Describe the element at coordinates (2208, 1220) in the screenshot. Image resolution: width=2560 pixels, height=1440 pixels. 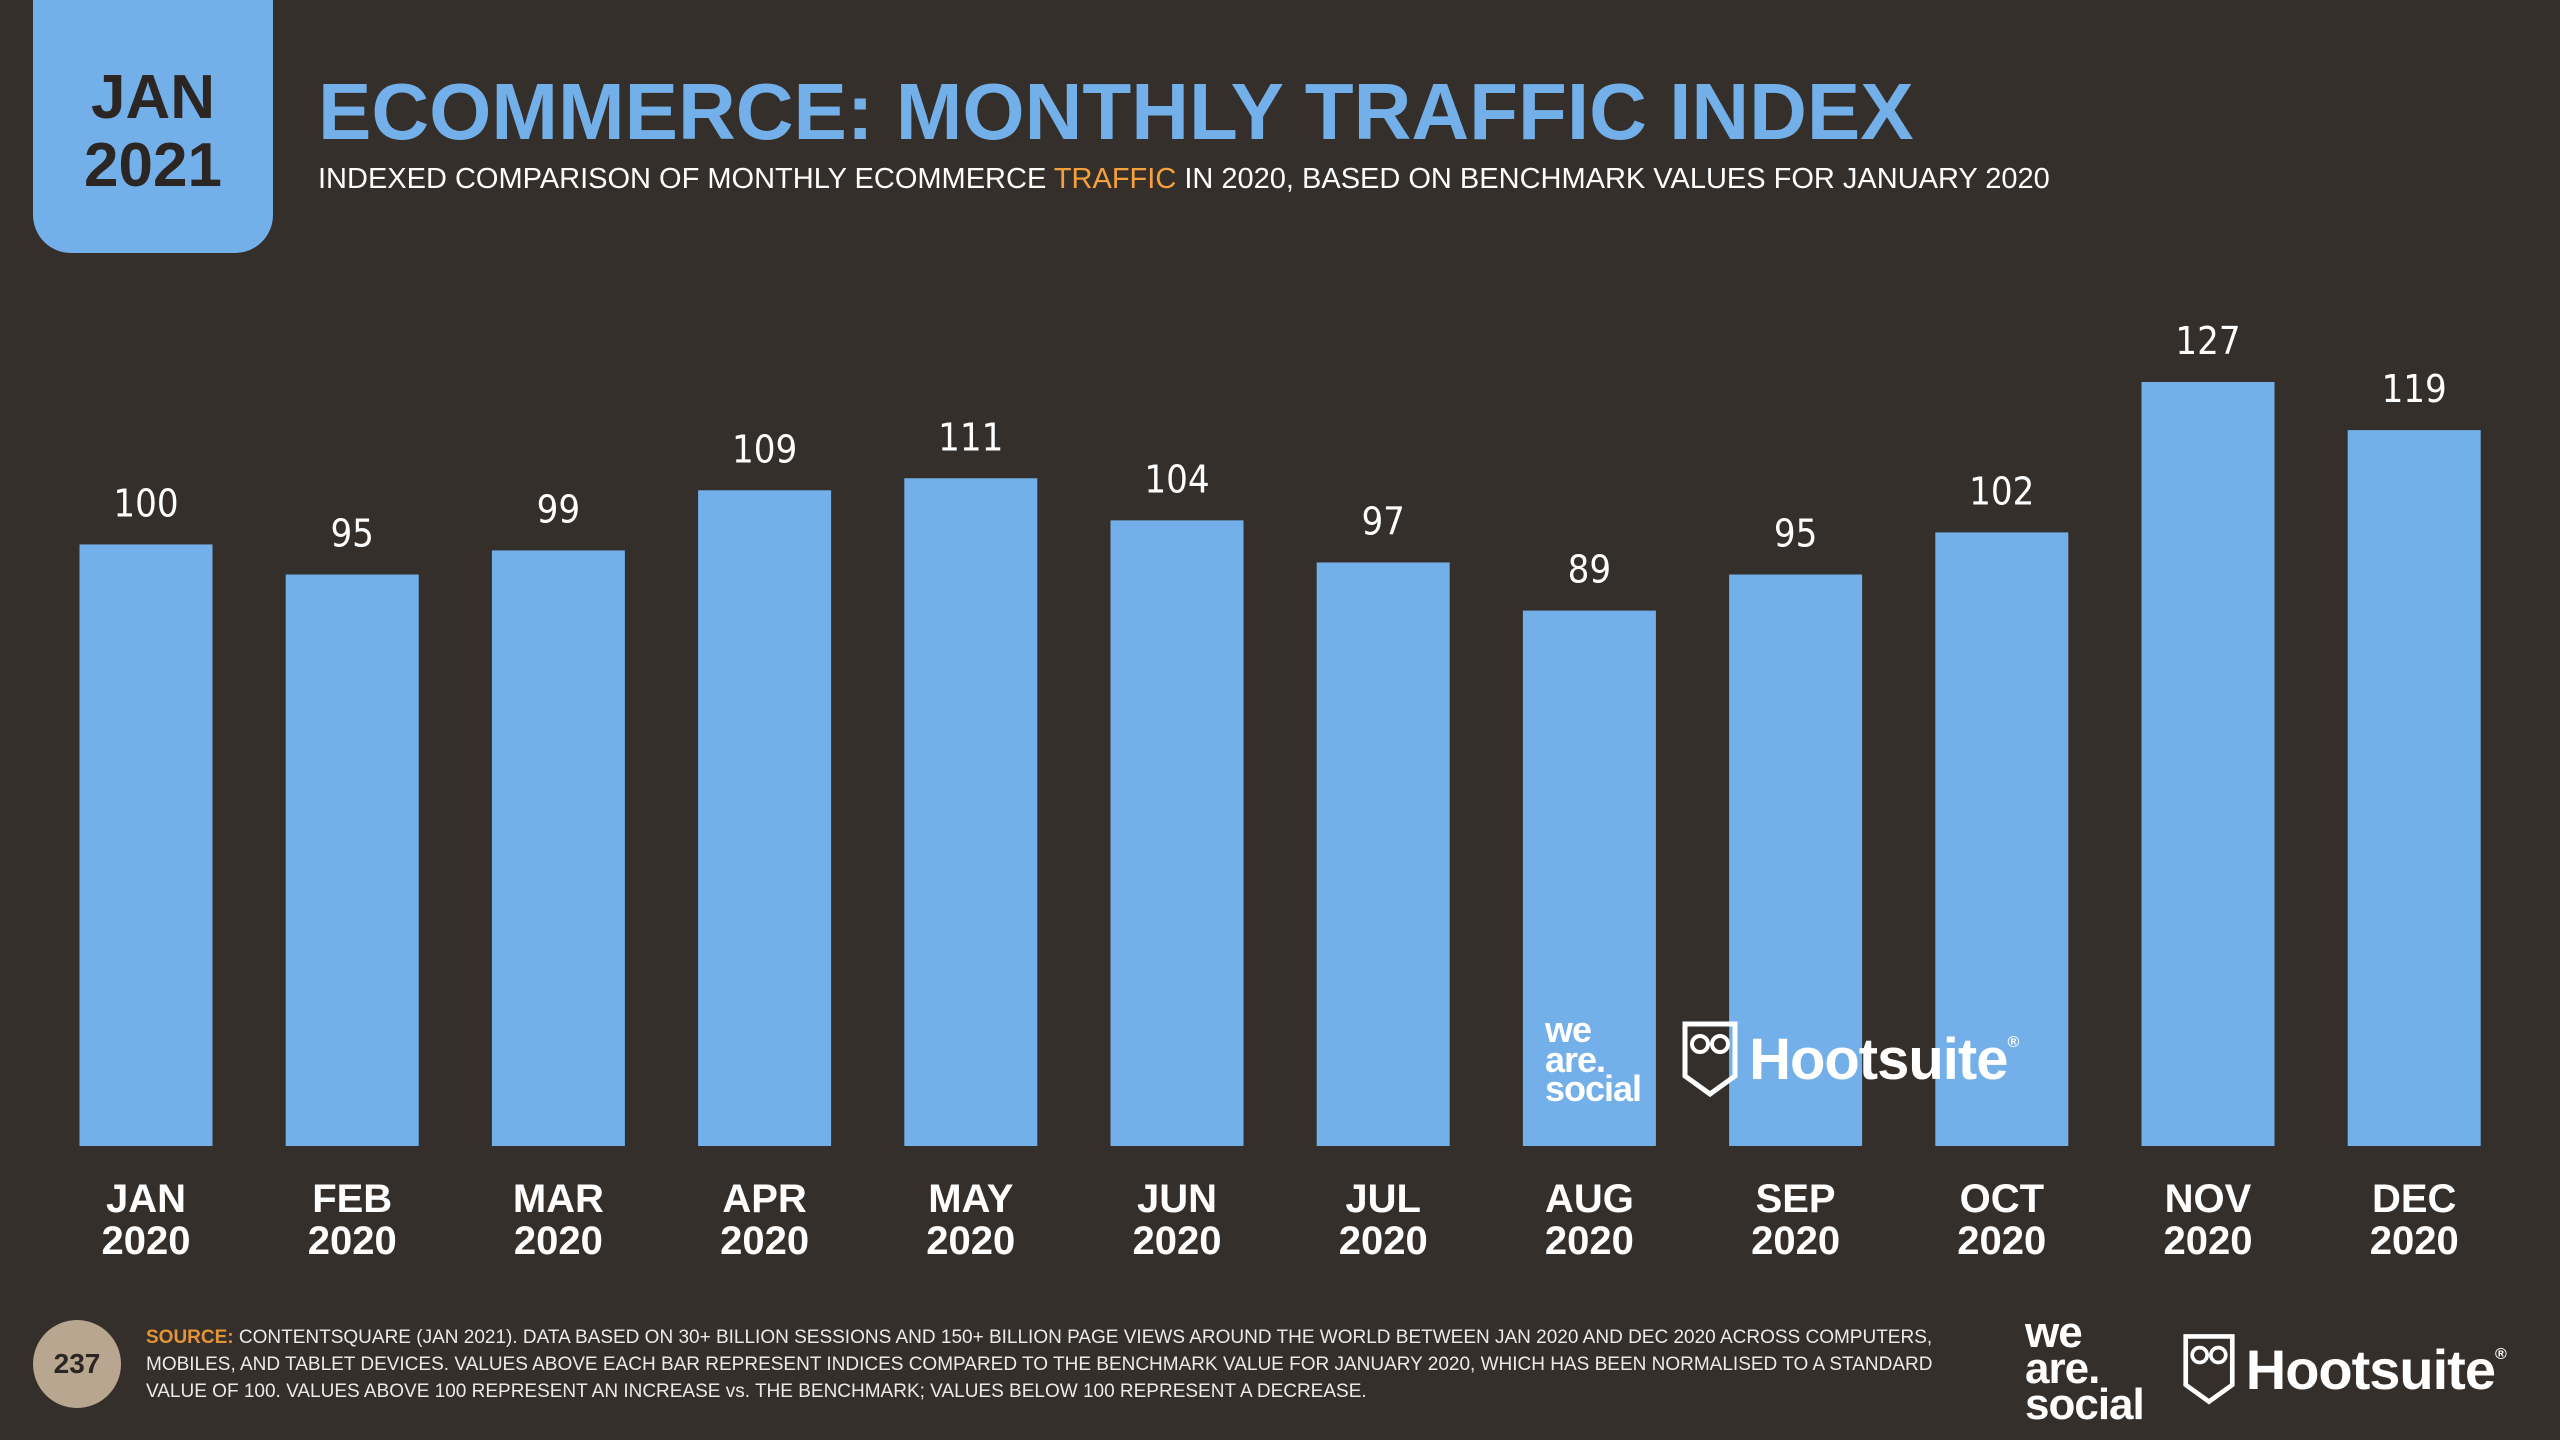
I see `x-tick-label: NOV 2020` at that location.